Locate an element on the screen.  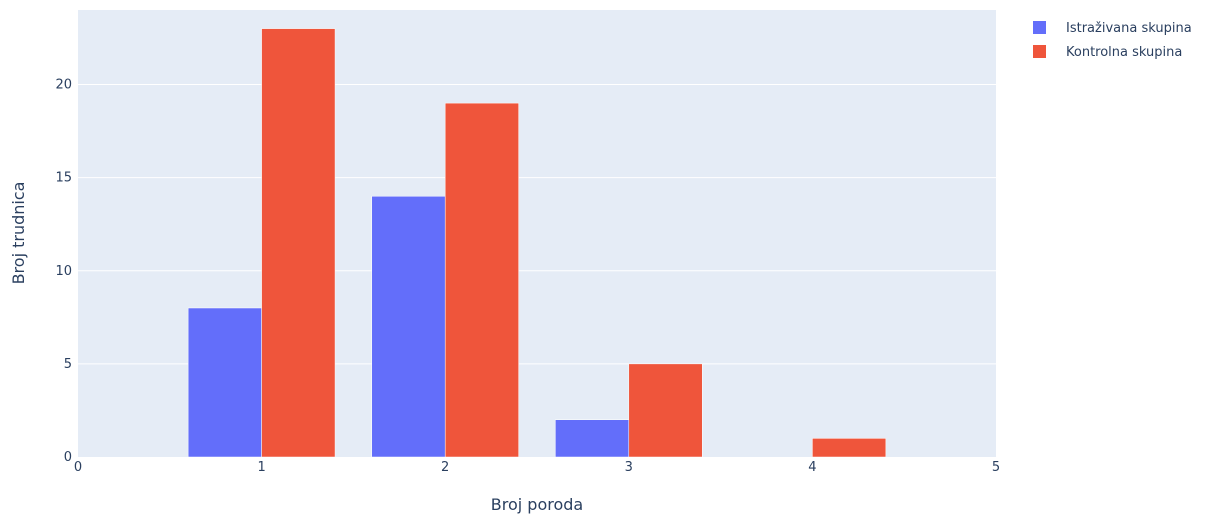
legend-label: Istraživana skupina is located at coordinates (1129, 28).